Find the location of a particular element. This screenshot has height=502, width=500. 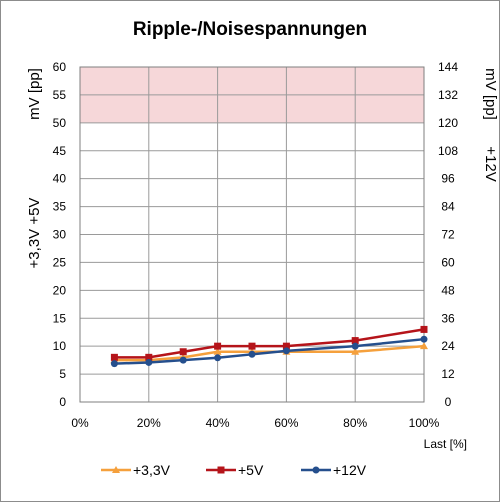

y-axis-left-unit: mV [pp] is located at coordinates (34, 94).